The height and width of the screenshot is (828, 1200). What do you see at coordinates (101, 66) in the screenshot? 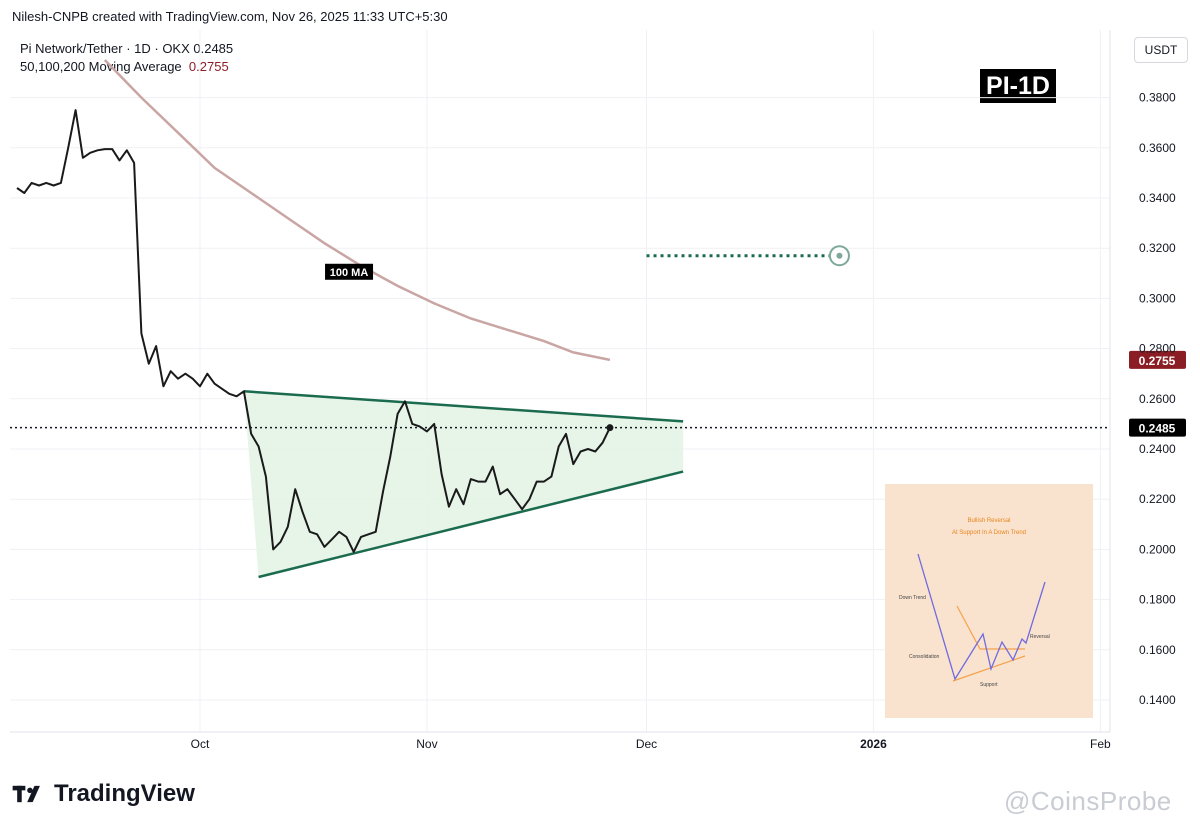
I see `ma-legend-label: 50,100,200 Moving Average` at bounding box center [101, 66].